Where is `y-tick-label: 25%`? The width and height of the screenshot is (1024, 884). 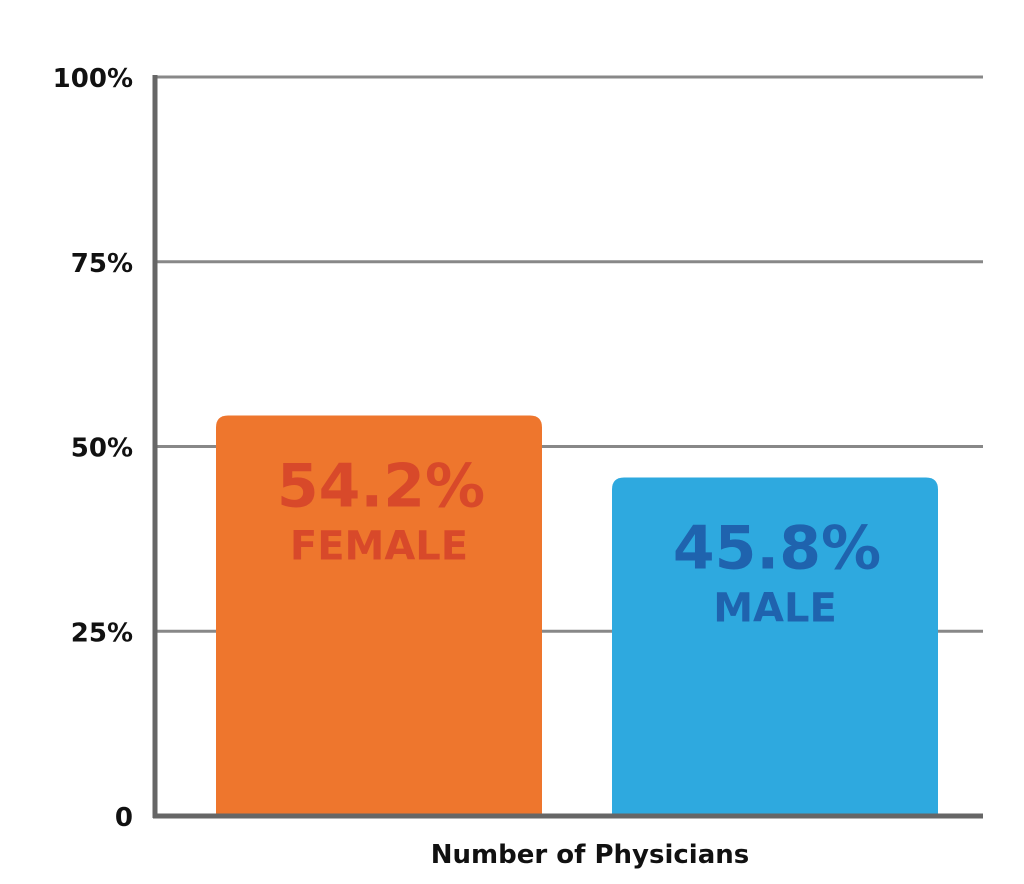 y-tick-label: 25% is located at coordinates (102, 633).